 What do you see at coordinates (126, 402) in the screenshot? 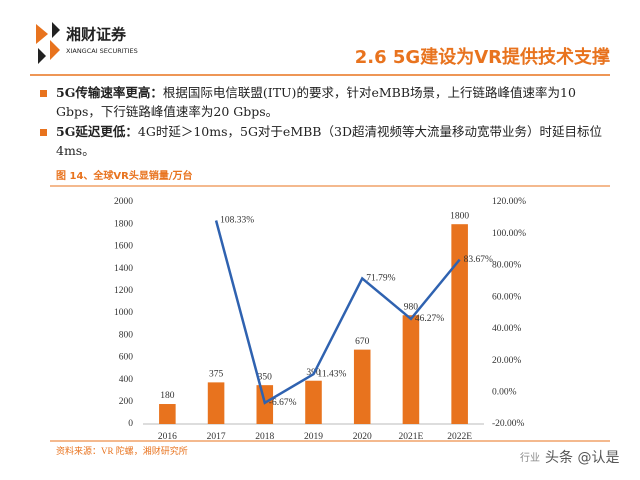
I see `y-tick-label: 200` at bounding box center [126, 402].